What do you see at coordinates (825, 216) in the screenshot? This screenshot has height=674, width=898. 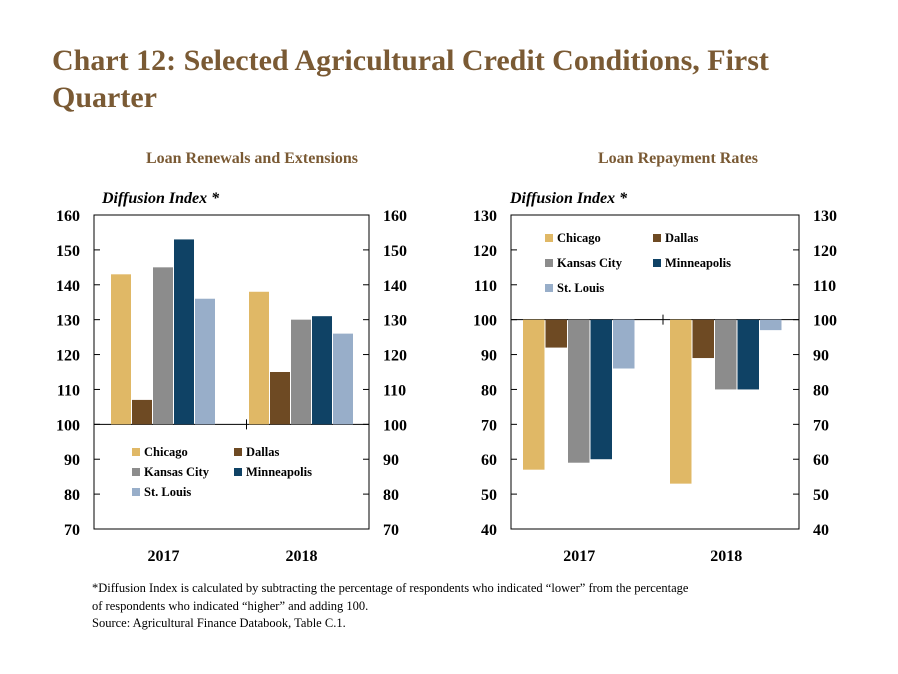 I see `right-right-tick-label: 130` at bounding box center [825, 216].